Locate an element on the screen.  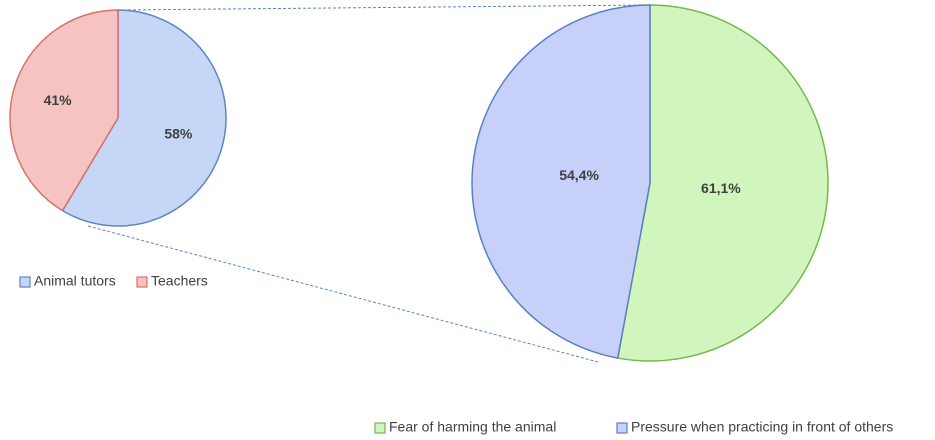
legend-label: Fear of harming the animal is located at coordinates (472, 427).